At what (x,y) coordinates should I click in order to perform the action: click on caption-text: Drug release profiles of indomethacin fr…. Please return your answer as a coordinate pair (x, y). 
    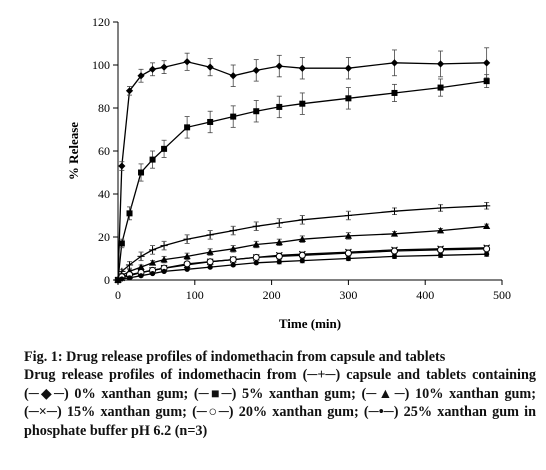
    Looking at the image, I should click on (166, 375).